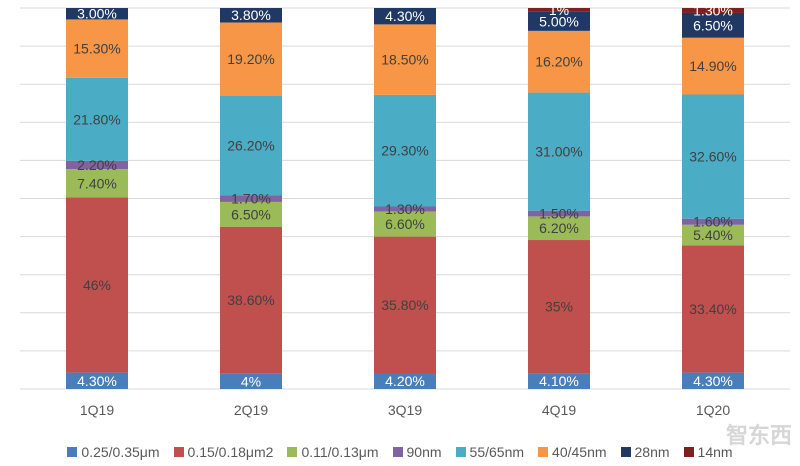 The width and height of the screenshot is (800, 466). I want to click on data-label: 16.20%, so click(558, 62).